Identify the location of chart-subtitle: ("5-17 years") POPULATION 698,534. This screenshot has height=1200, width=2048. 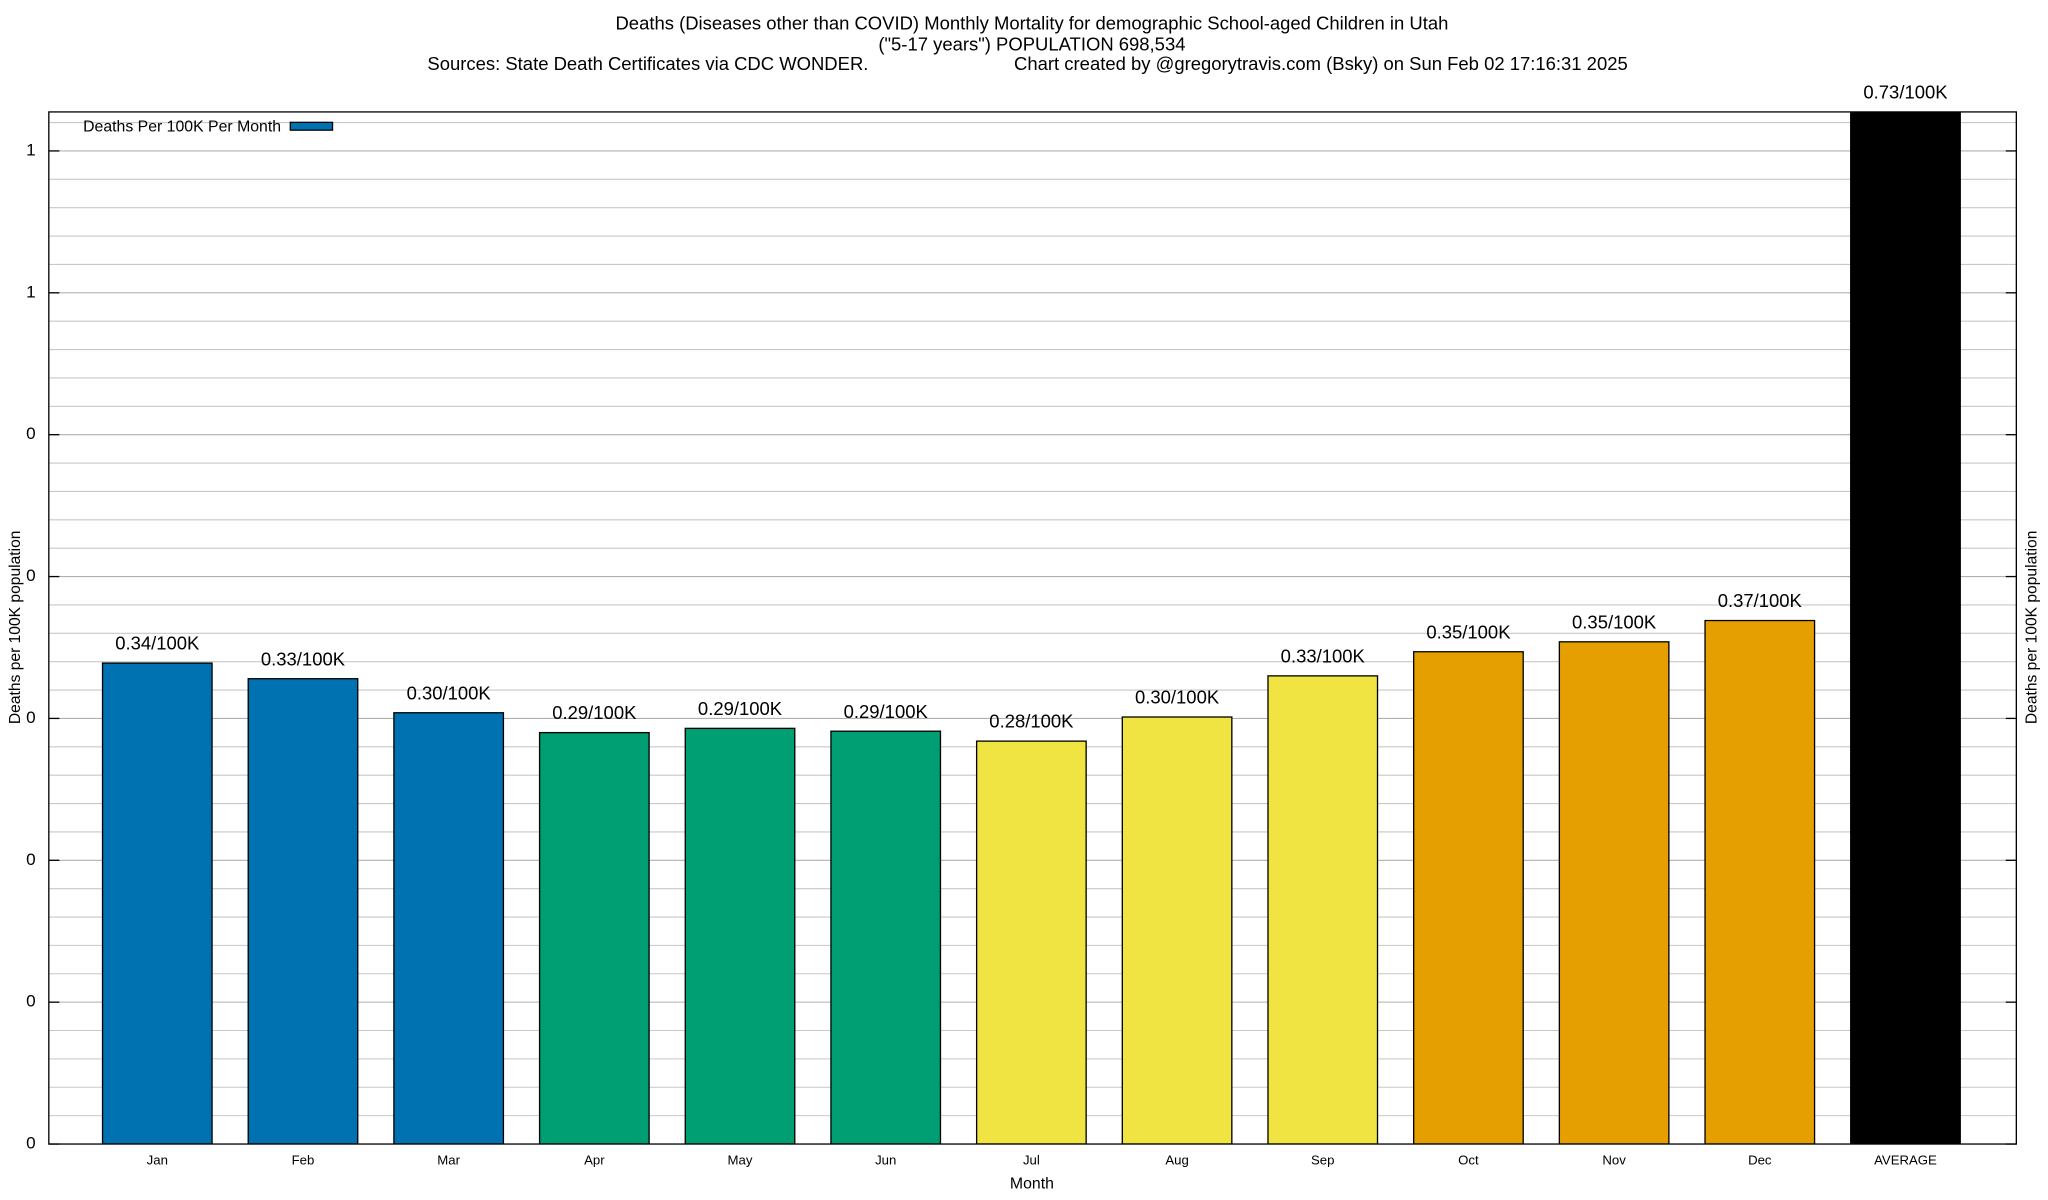
(1031, 43).